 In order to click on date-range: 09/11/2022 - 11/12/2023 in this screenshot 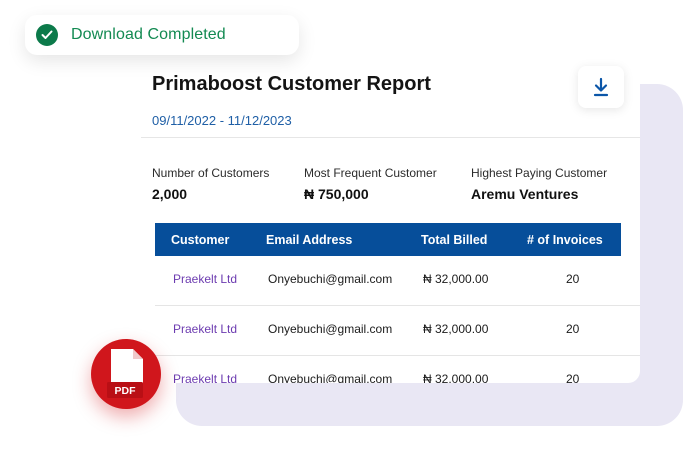, I will do `click(222, 120)`.